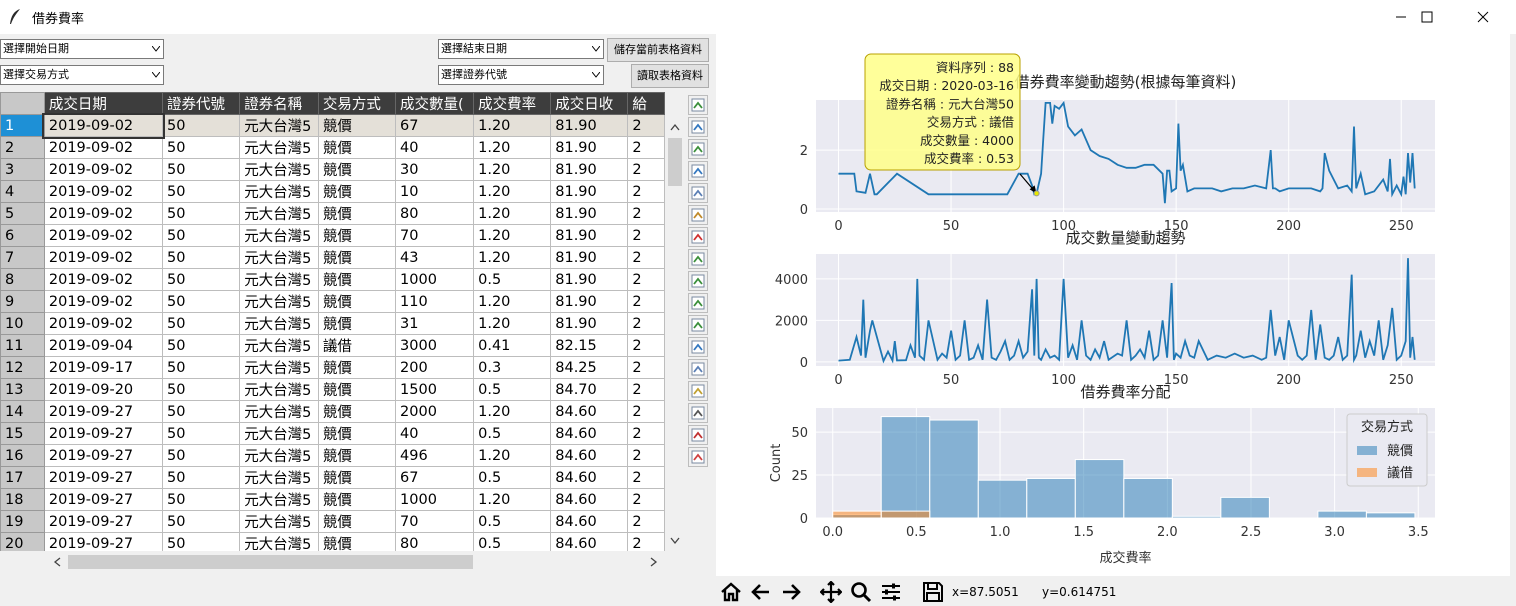 This screenshot has height=606, width=1516. What do you see at coordinates (891, 592) in the screenshot?
I see `configure-button` at bounding box center [891, 592].